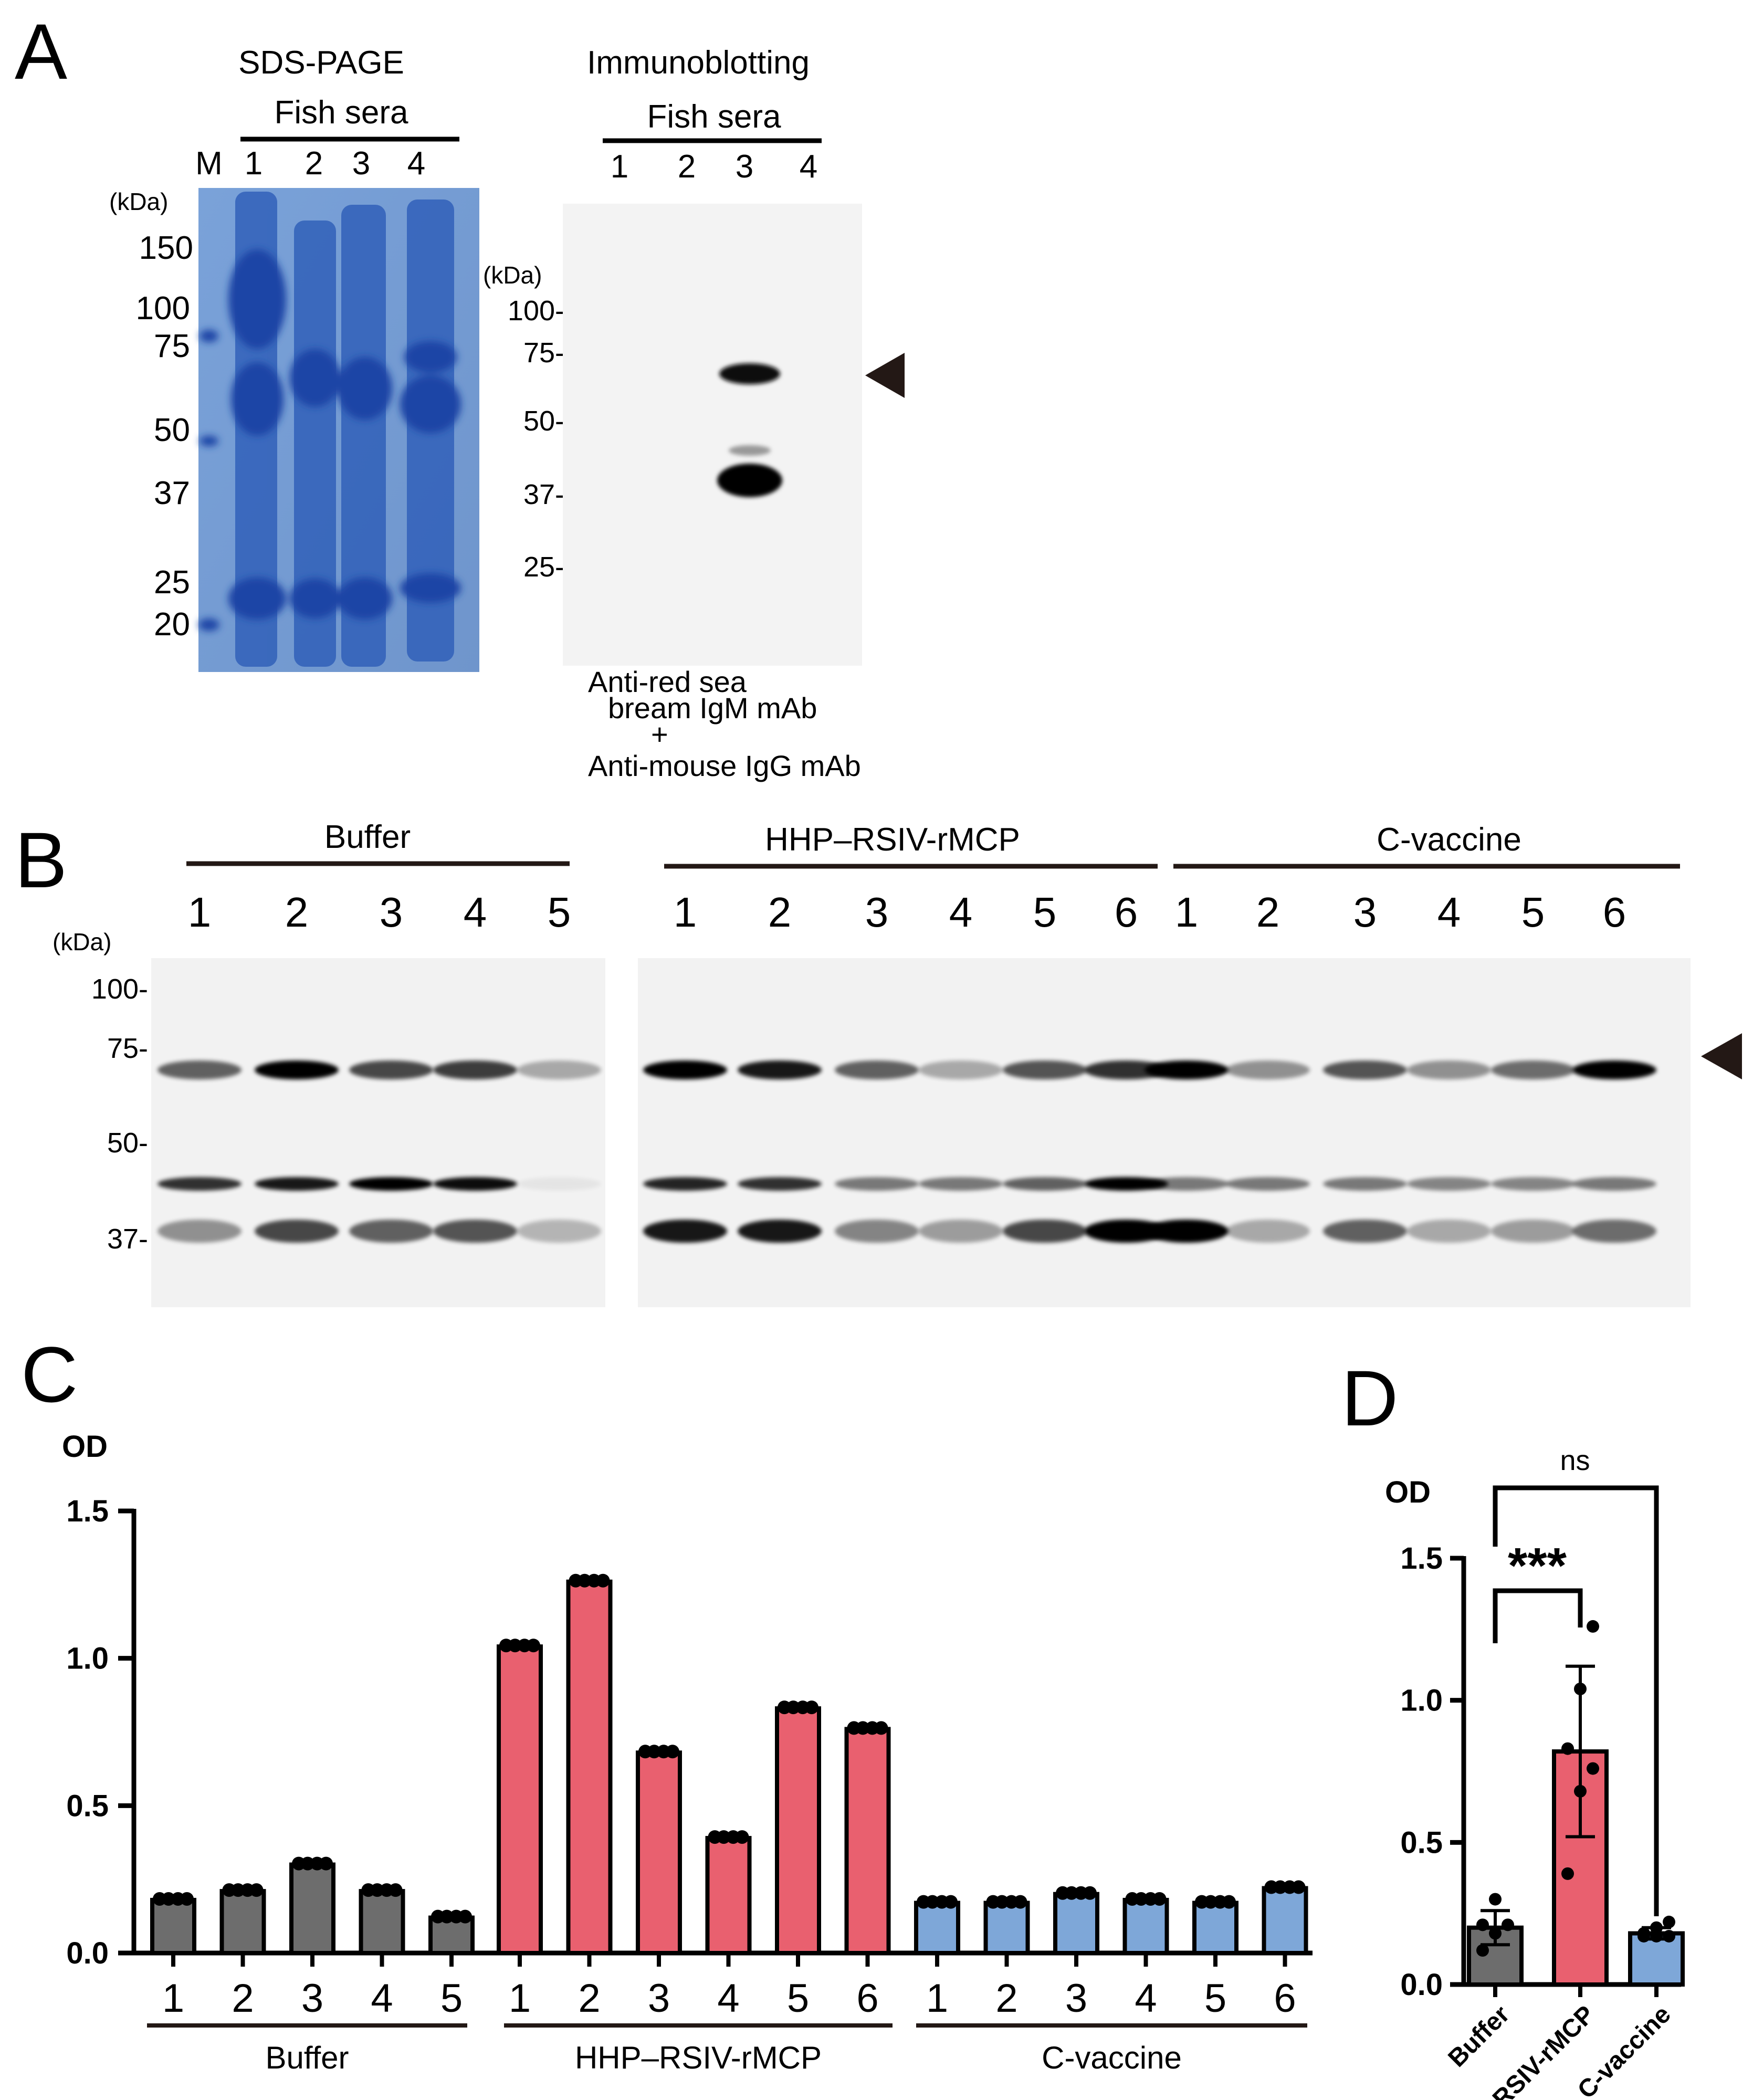 The width and height of the screenshot is (1753, 2100). What do you see at coordinates (166, 248) in the screenshot?
I see `sds-marker-label: 150` at bounding box center [166, 248].